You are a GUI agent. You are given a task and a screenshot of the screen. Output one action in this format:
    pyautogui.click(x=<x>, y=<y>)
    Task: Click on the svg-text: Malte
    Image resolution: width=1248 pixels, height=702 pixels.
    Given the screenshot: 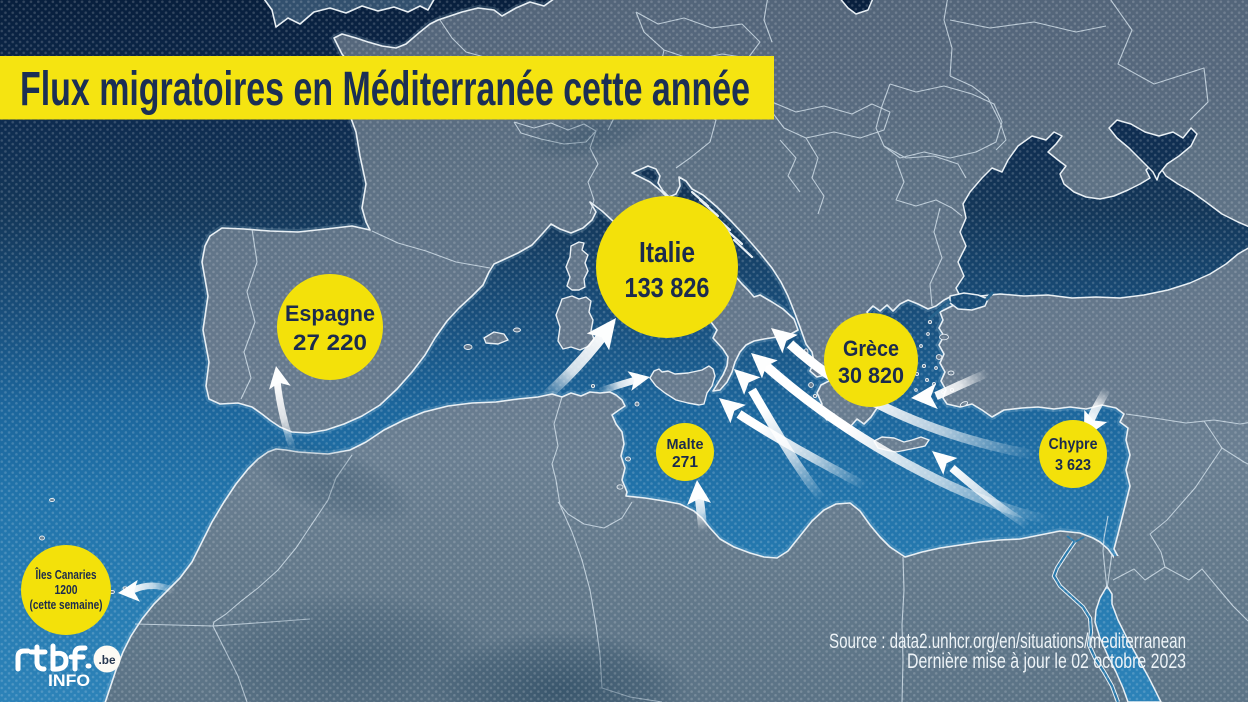 What is the action you would take?
    pyautogui.click(x=685, y=445)
    